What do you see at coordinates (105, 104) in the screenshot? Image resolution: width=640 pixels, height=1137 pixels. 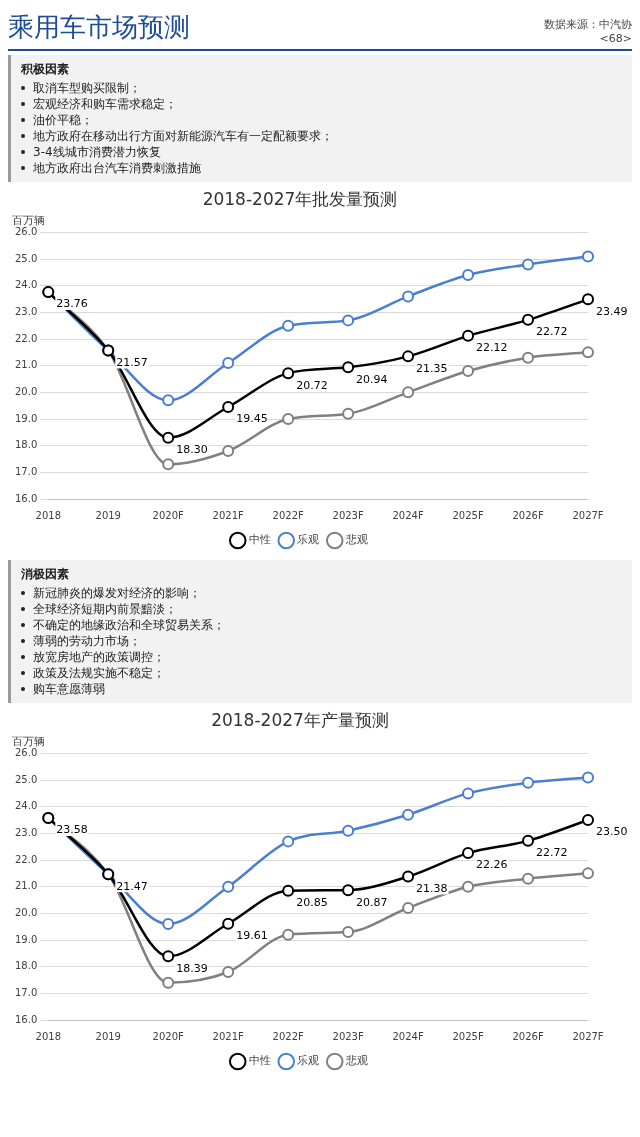 I see `text: 宏观经济和购车需求稳定；` at bounding box center [105, 104].